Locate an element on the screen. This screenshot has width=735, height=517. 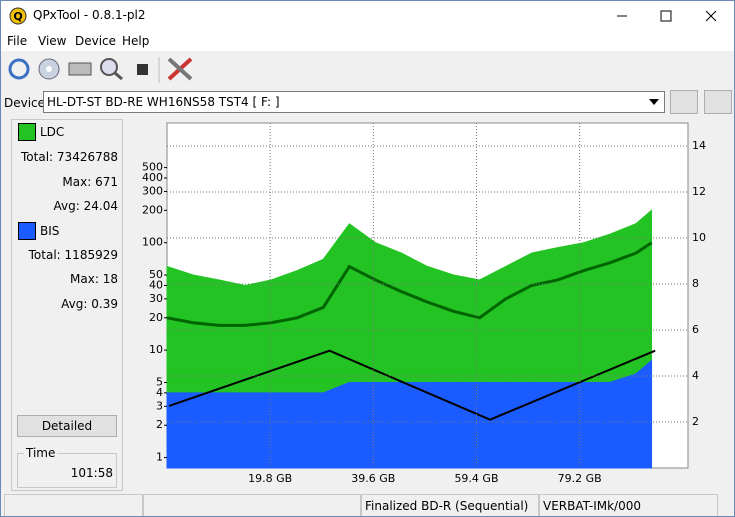
media-status: VERBAT-IMk/000 is located at coordinates (592, 506).